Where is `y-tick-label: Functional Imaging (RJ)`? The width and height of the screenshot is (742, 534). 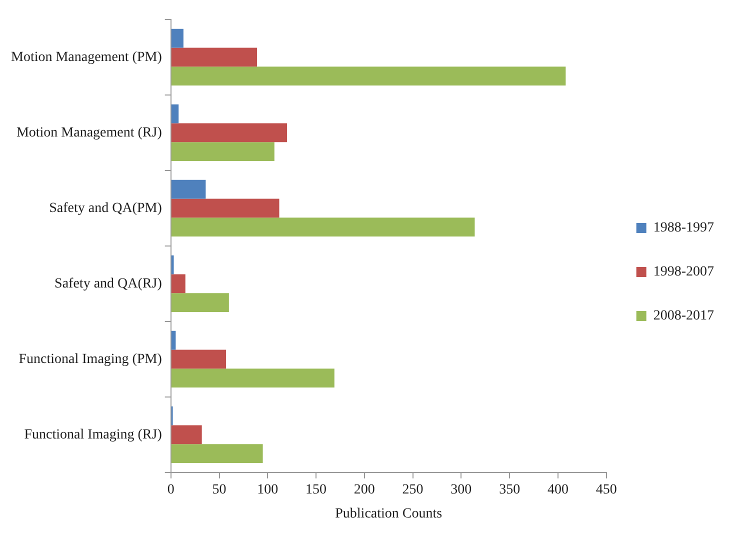 y-tick-label: Functional Imaging (RJ) is located at coordinates (93, 434).